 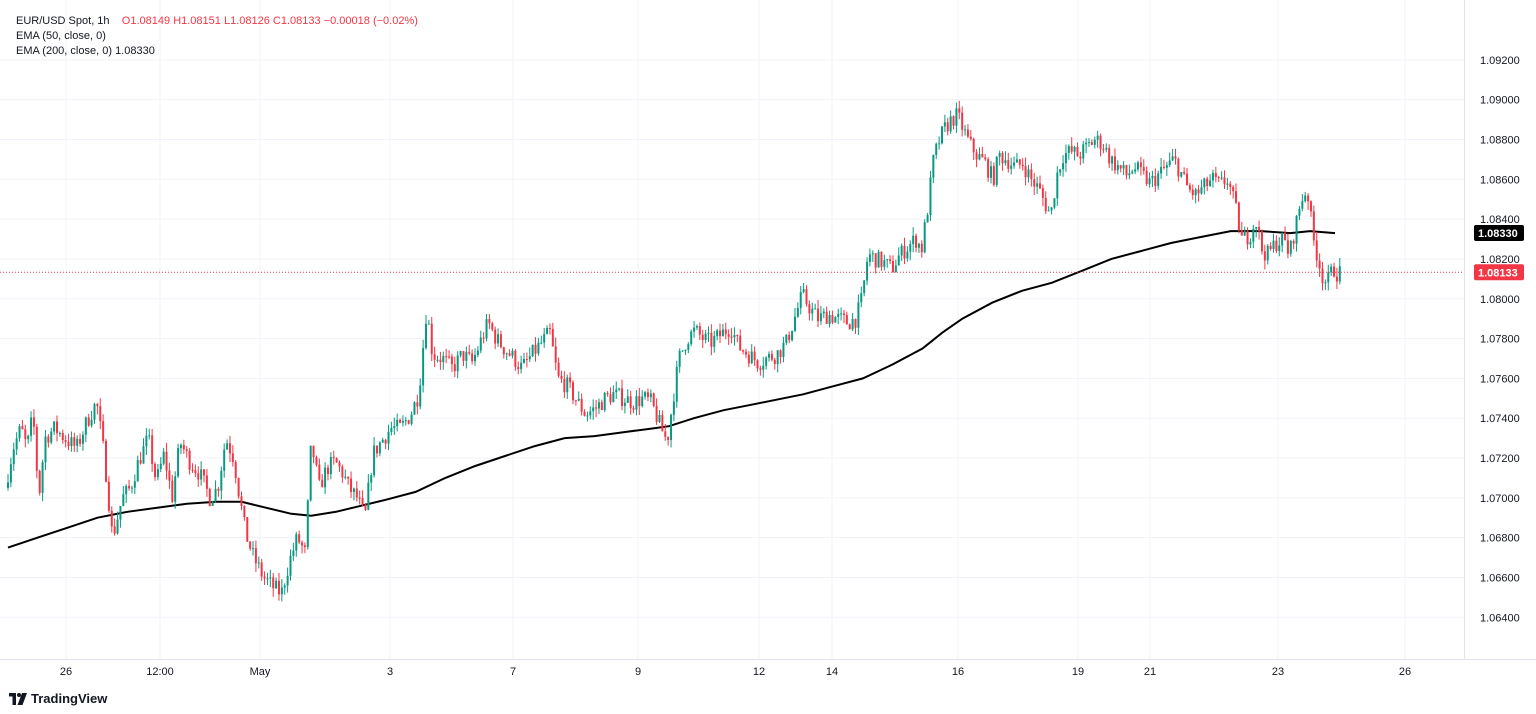 I want to click on legend-ema50-row: EMA (50, close, 0), so click(x=217, y=36).